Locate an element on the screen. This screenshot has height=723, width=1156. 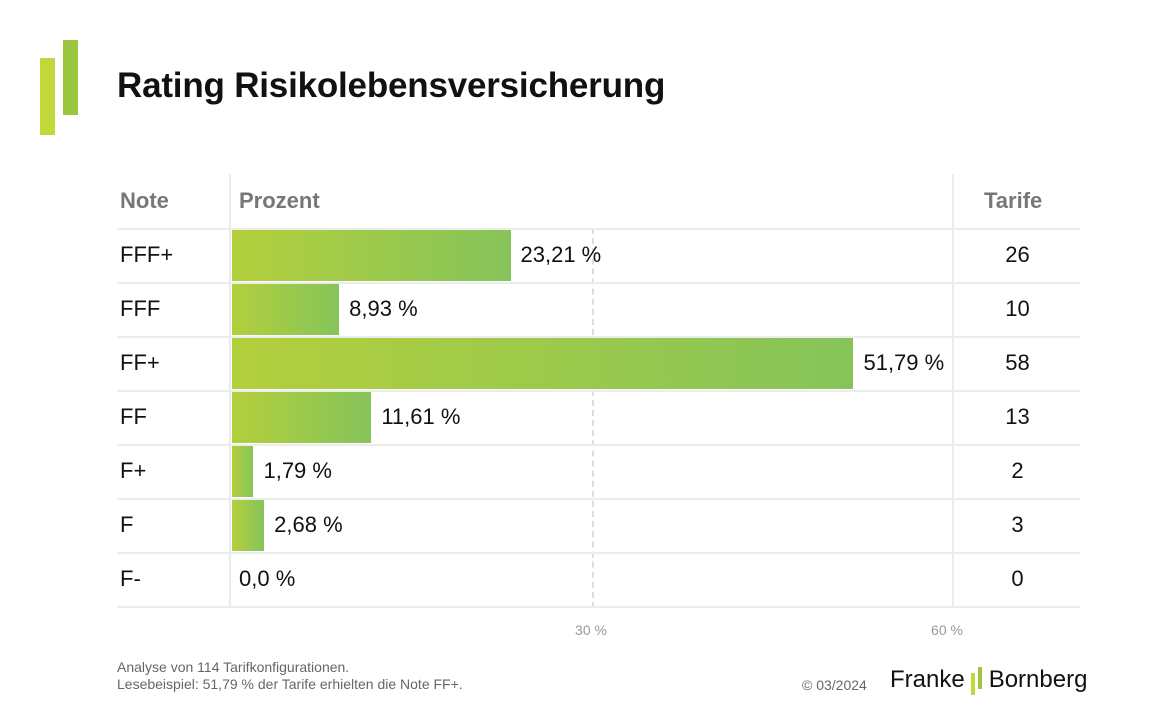
table-row: F 2,68 % 3 is located at coordinates (578, 525).